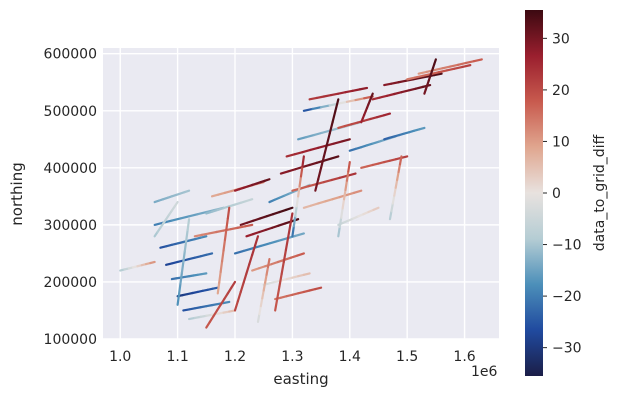 This screenshot has height=400, width=619. Describe the element at coordinates (235, 357) in the screenshot. I see `x-tick-label: 1.2` at that location.